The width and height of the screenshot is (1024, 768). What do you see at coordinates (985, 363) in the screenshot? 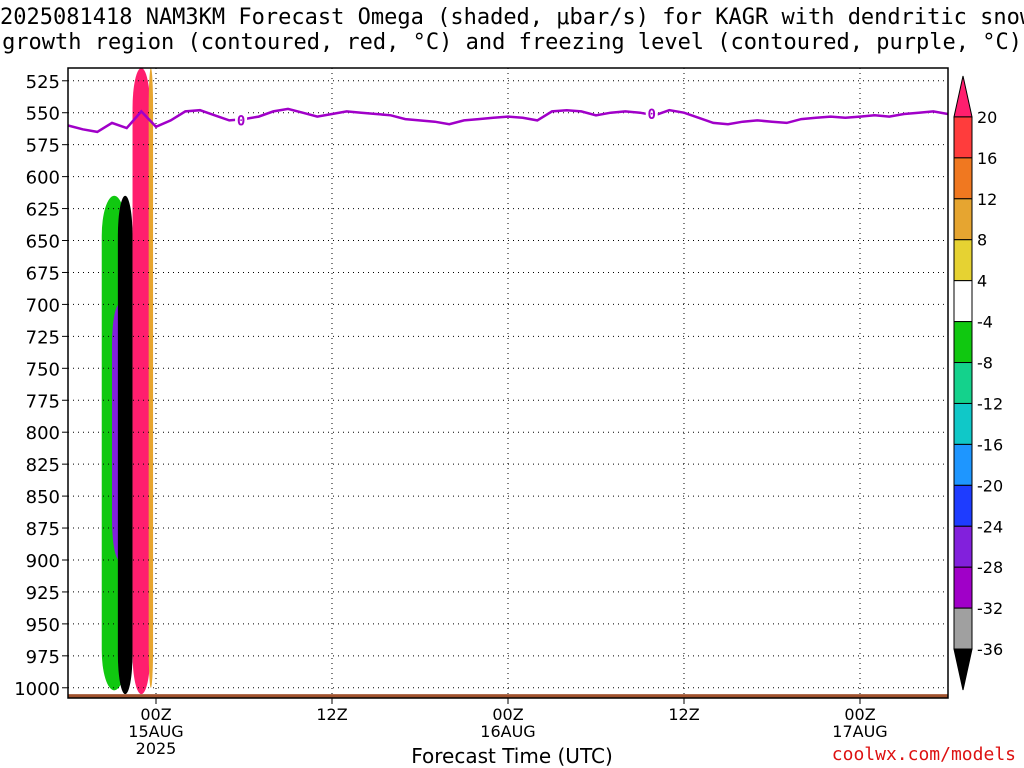
I see `colorbar-label: -8` at bounding box center [985, 363].